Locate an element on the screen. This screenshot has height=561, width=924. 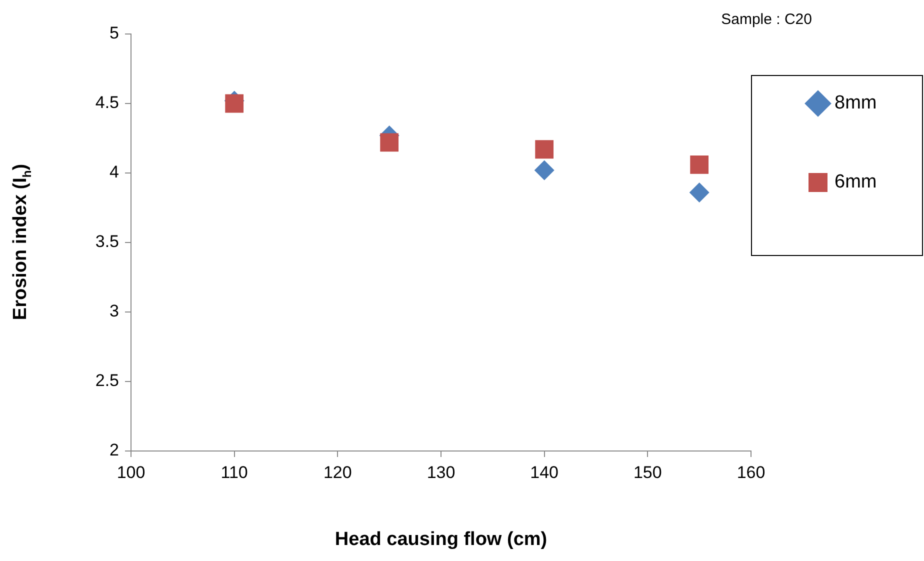
y-tick-label: 2.5 is located at coordinates (107, 380).